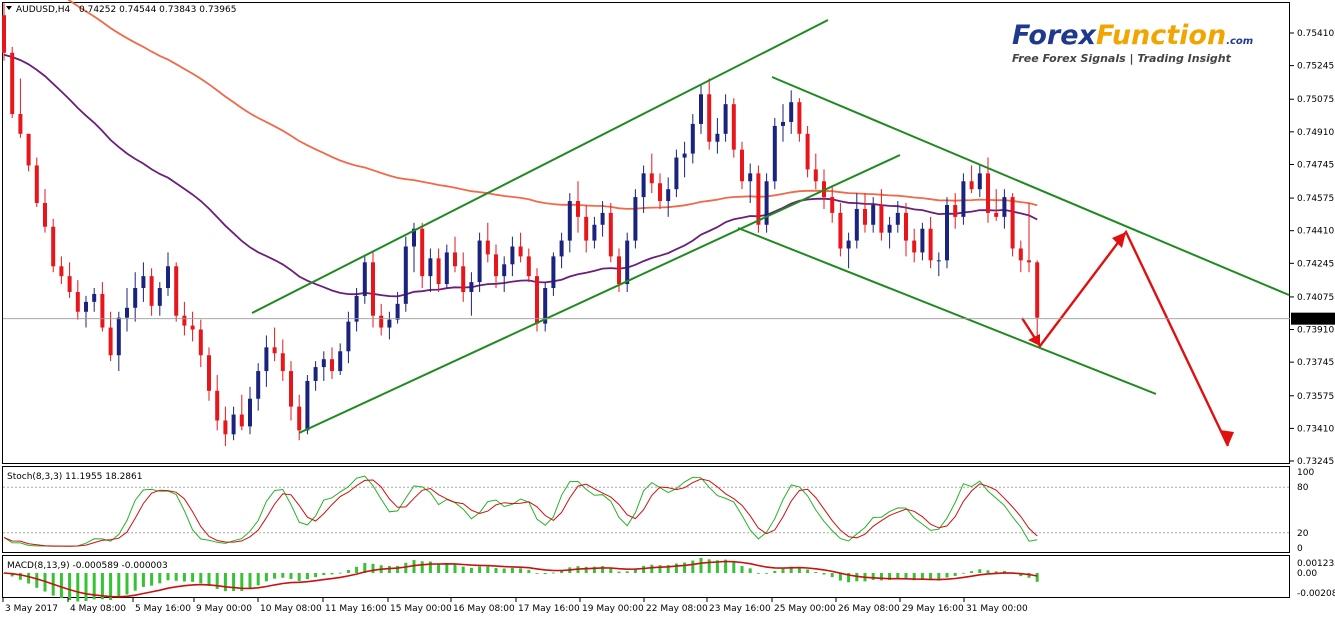 Image resolution: width=1335 pixels, height=622 pixels. I want to click on price-tick-label: 0.73245, so click(1315, 462).